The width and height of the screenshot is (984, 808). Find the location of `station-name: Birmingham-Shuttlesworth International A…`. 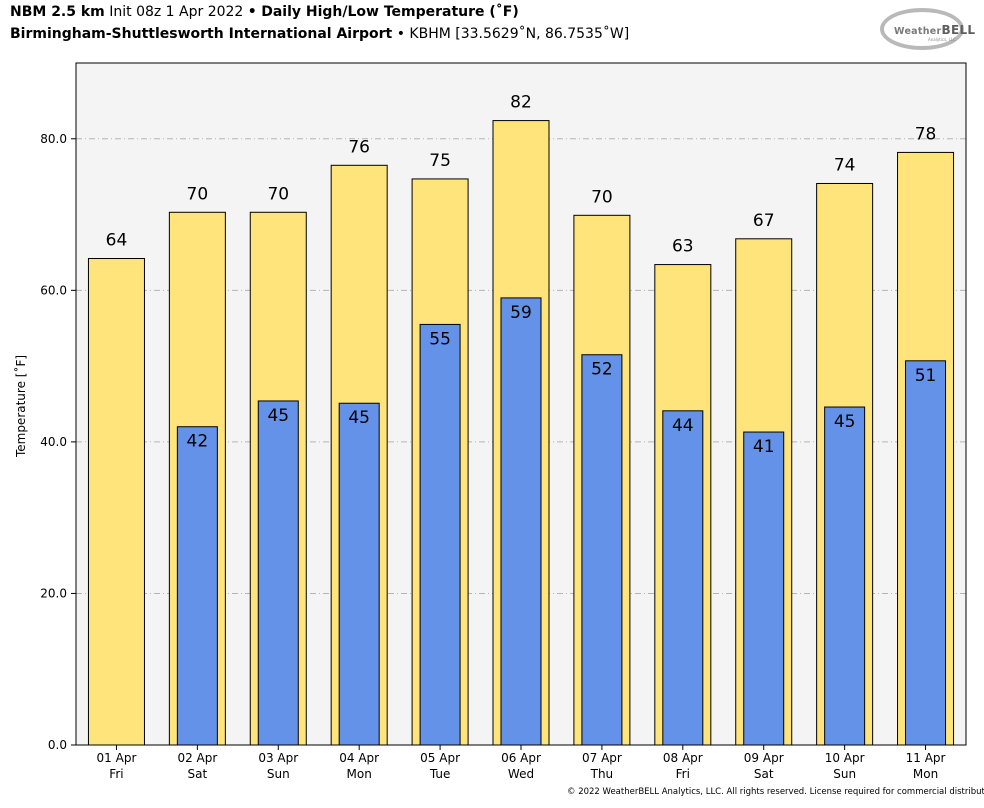

station-name: Birmingham-Shuttlesworth International A… is located at coordinates (201, 34).